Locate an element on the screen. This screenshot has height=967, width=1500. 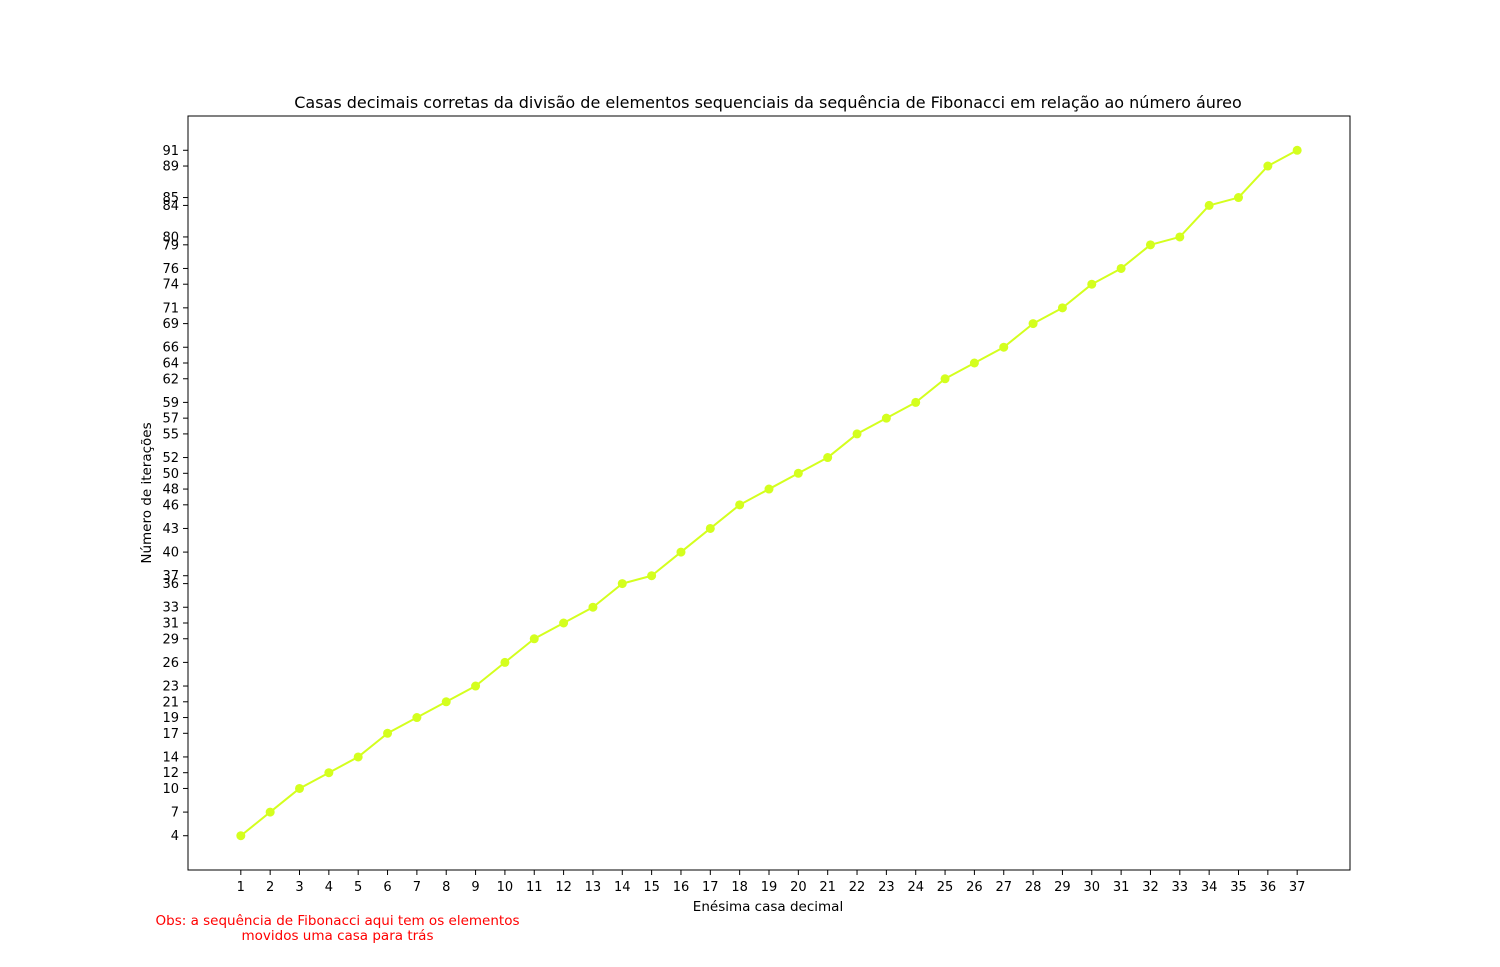
x-tick-label: 14 is located at coordinates (622, 887).